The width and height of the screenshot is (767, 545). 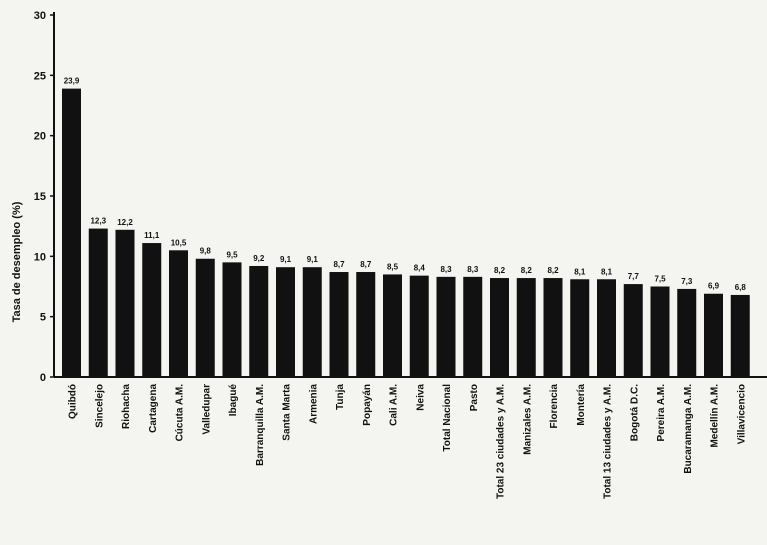 I want to click on data-label: 23,9, so click(x=72, y=81).